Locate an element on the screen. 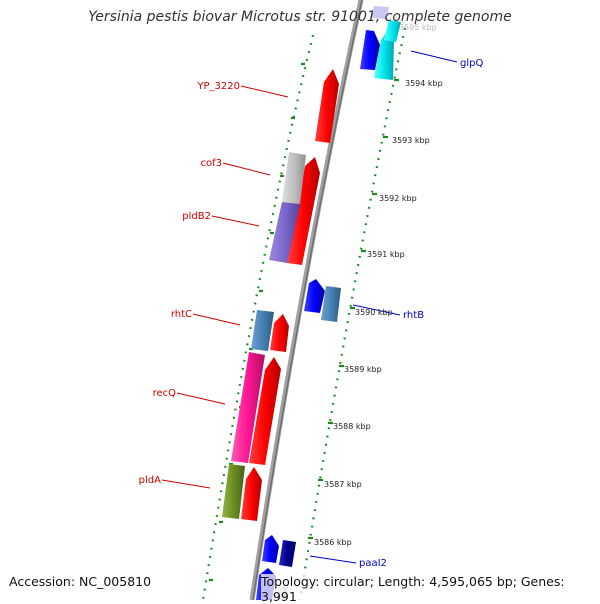 This screenshot has height=604, width=600. gene-label-cof3: cof3 is located at coordinates (212, 163).